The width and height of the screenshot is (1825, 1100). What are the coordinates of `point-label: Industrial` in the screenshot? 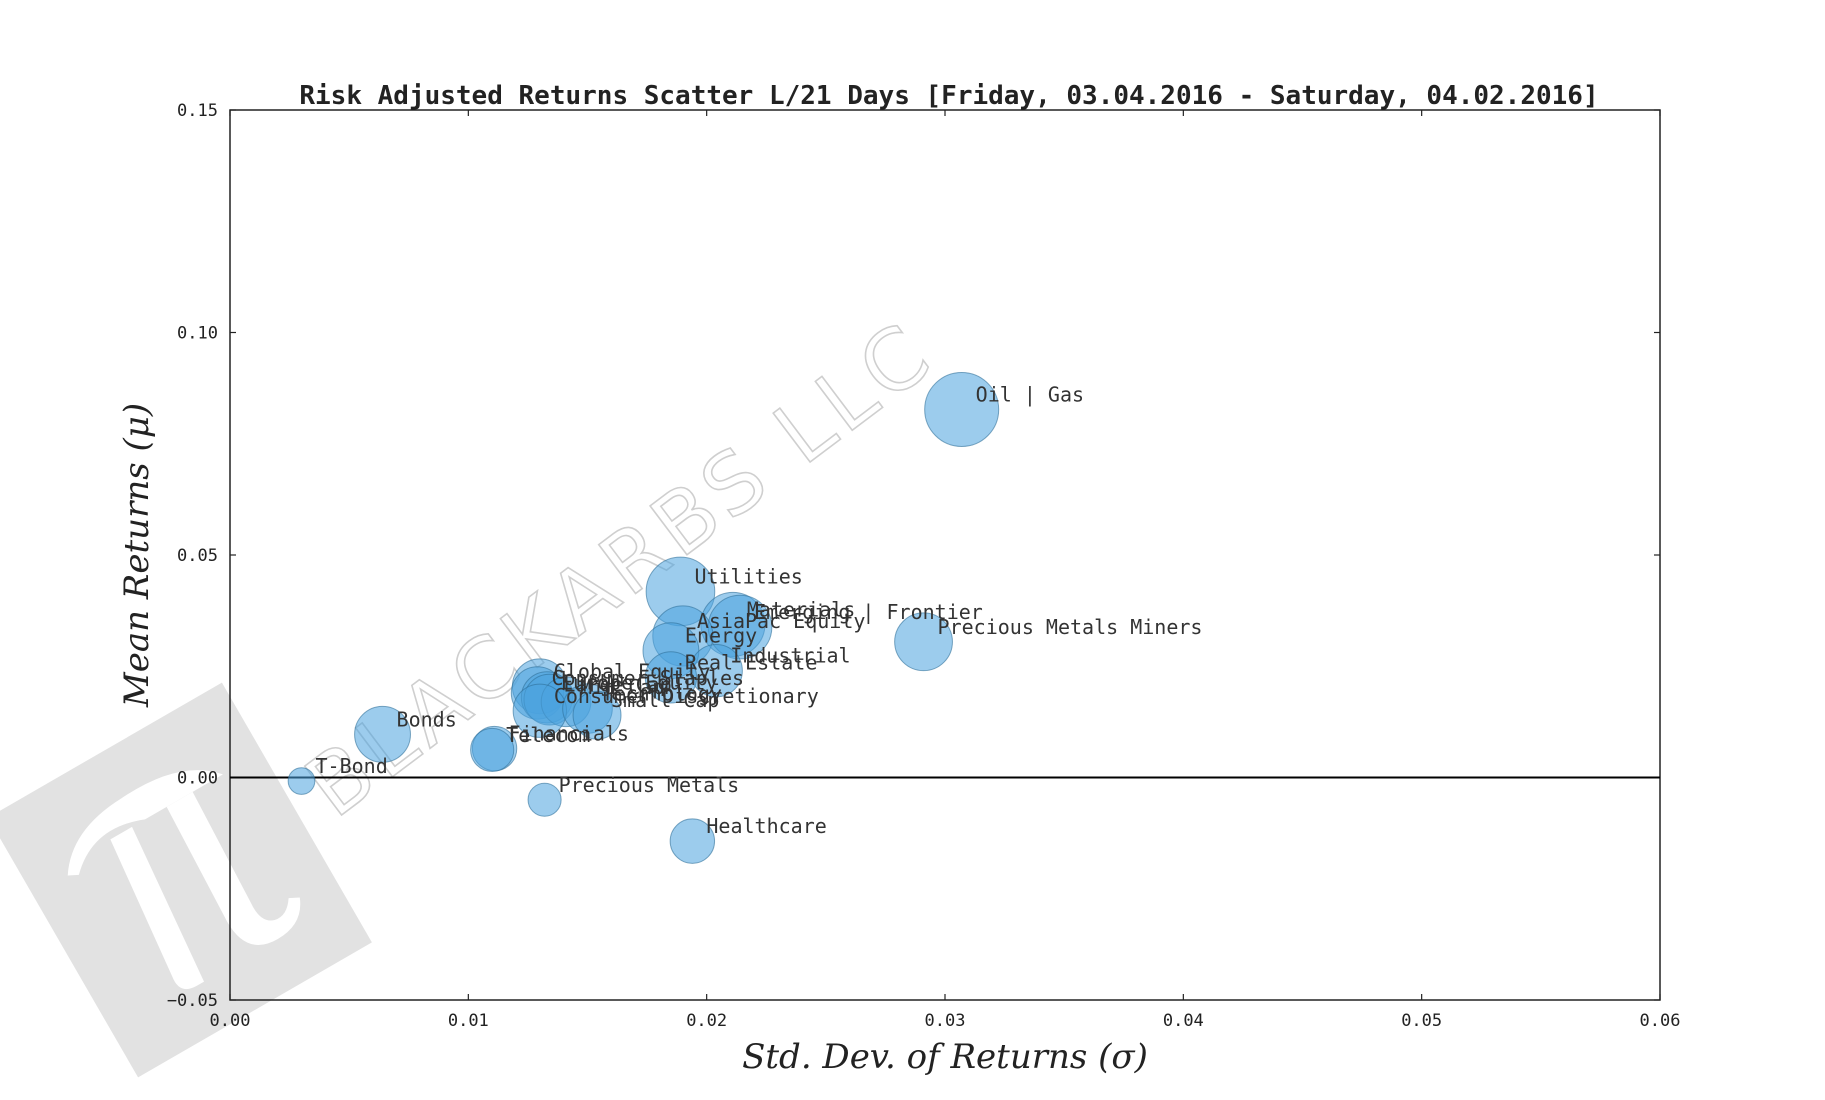 It's located at (790, 656).